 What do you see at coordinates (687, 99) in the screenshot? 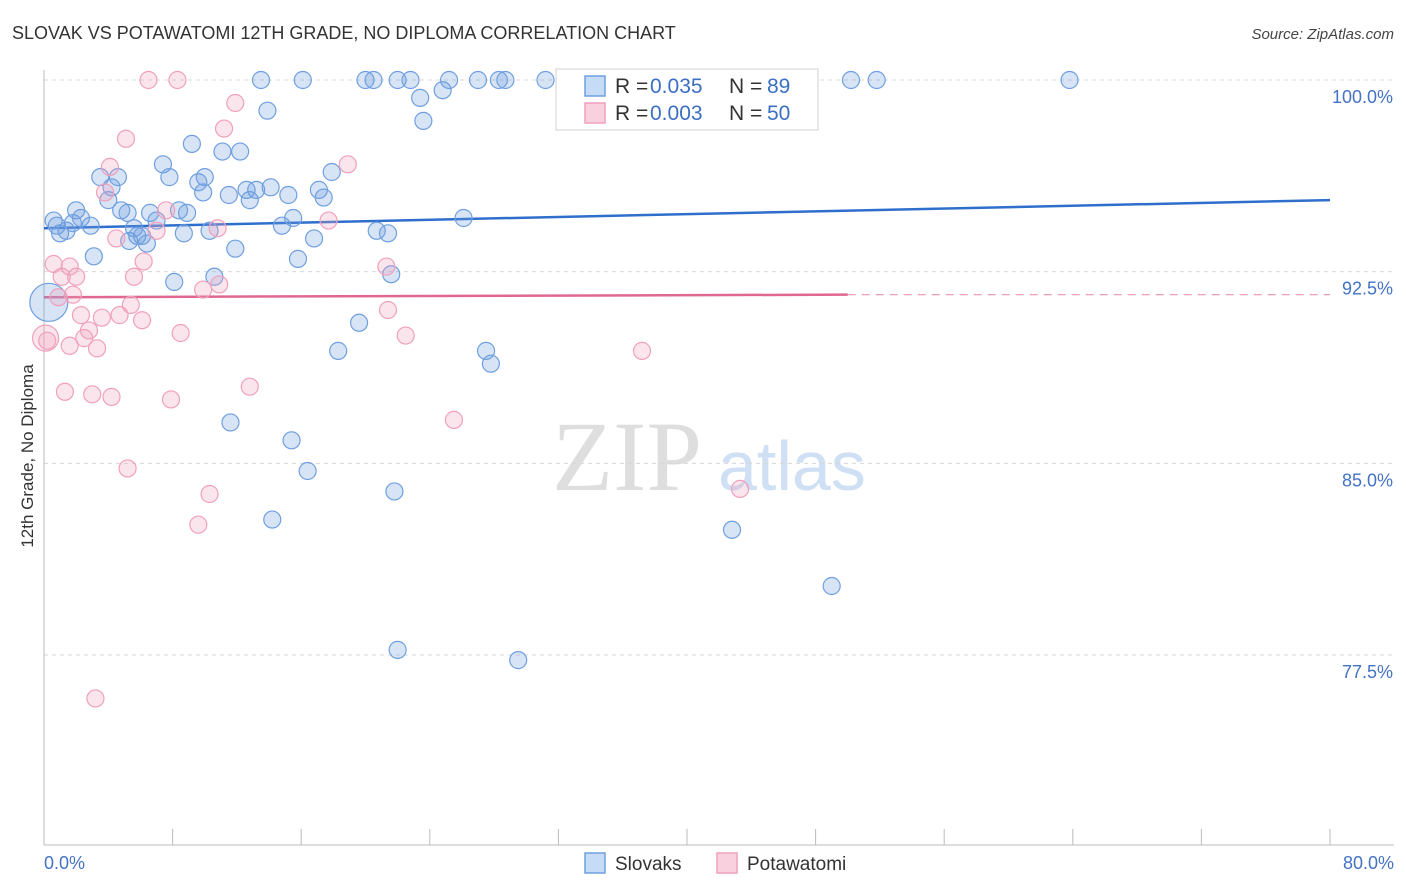
I see `stats-legend: R = 0.035 N = 89 R = 0.003 N = 50` at bounding box center [687, 99].